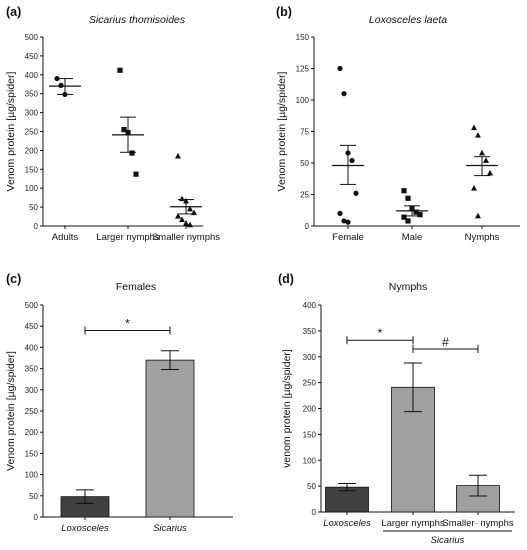 The height and width of the screenshot is (550, 527). I want to click on y-tick-label-d: 300, so click(310, 357).